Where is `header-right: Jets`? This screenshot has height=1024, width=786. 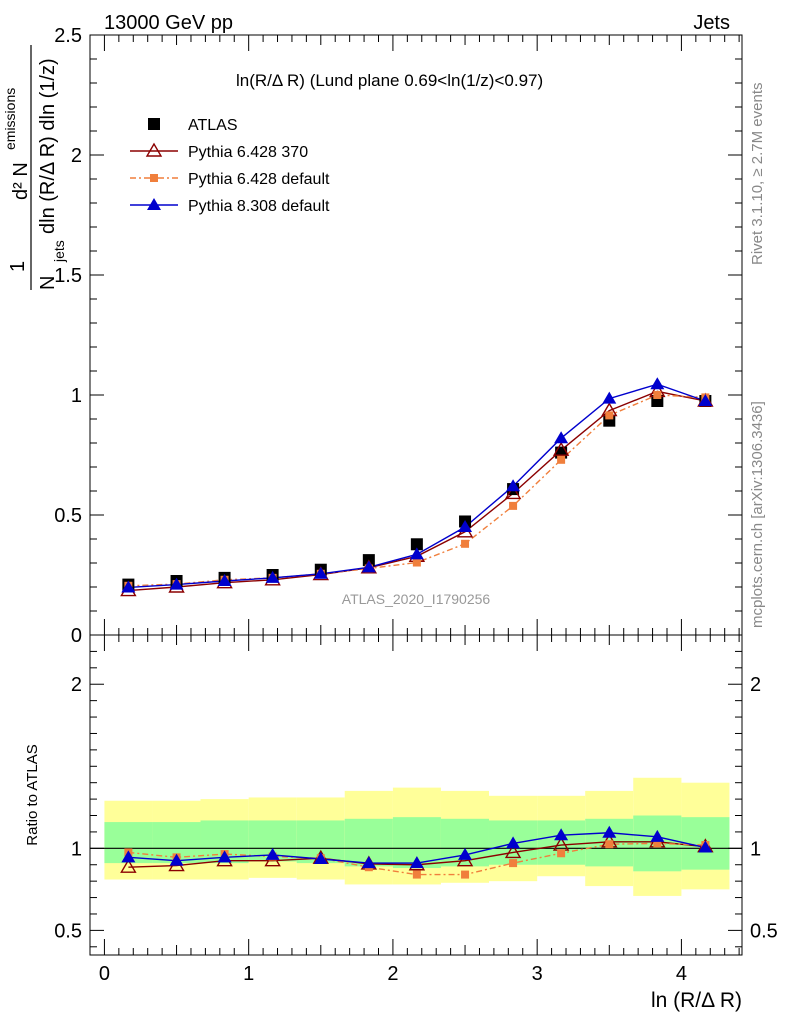 header-right: Jets is located at coordinates (711, 23).